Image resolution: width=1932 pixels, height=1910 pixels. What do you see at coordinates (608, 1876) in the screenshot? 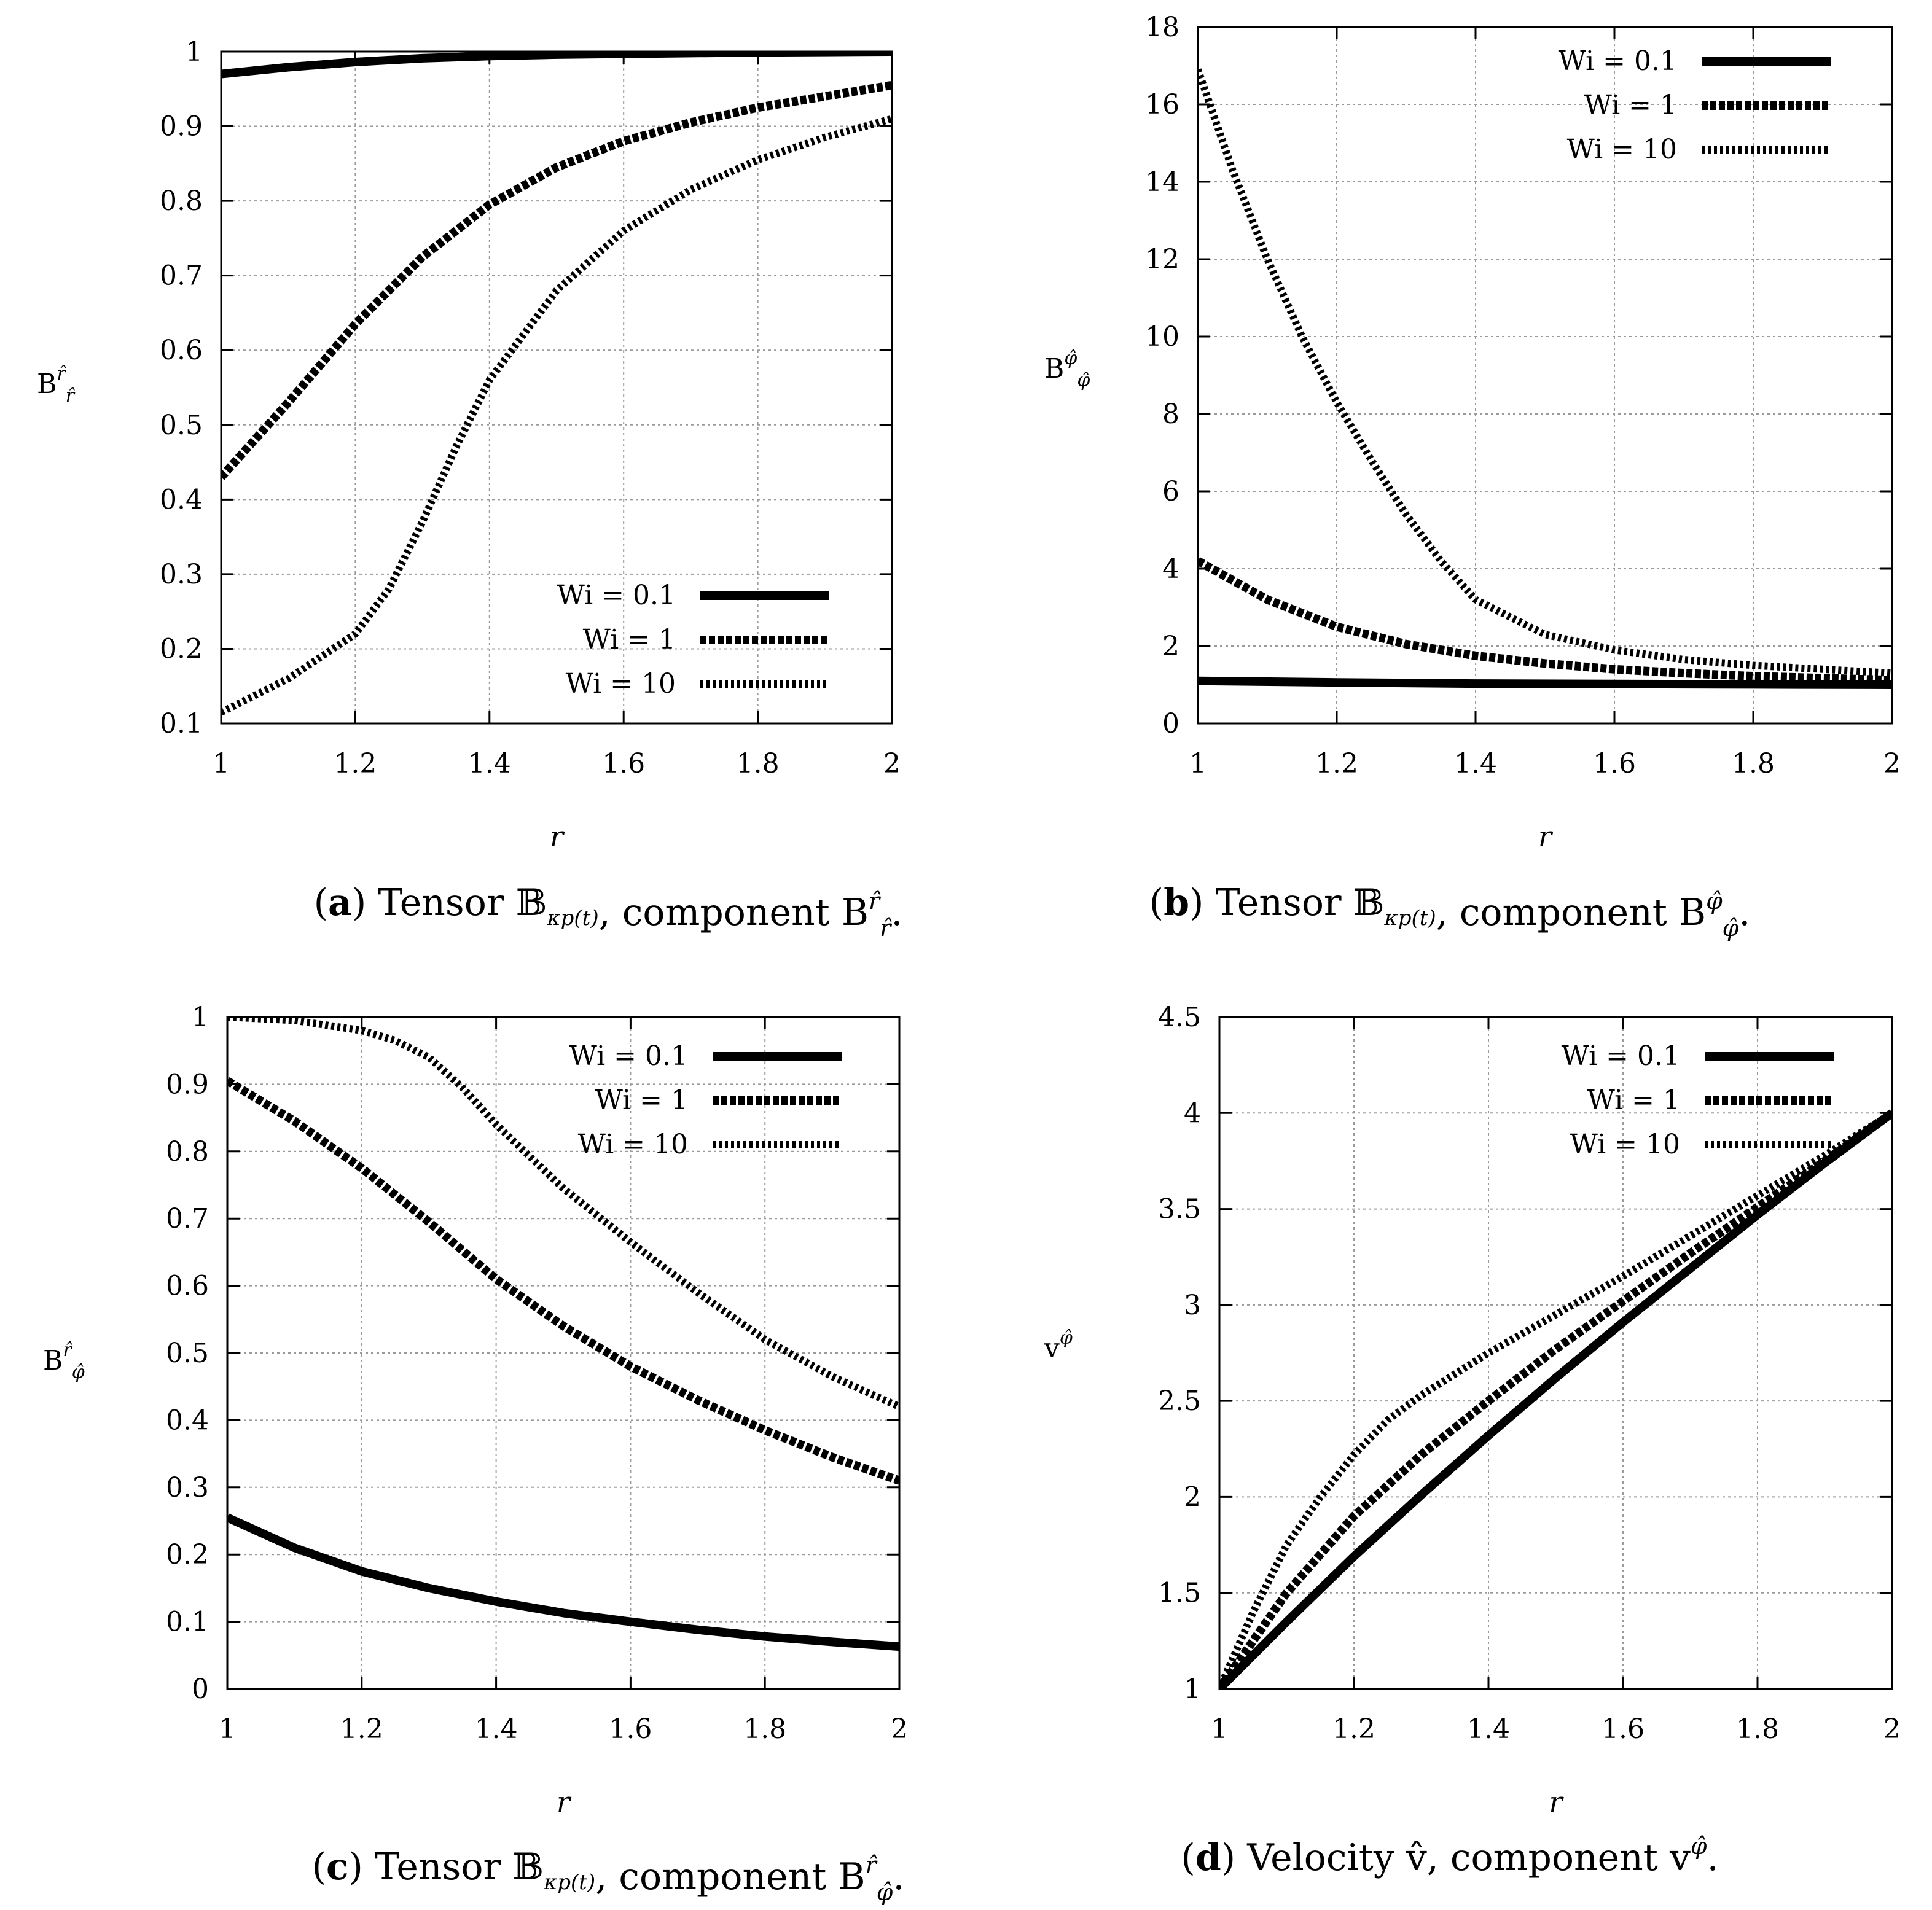
I see `caption-c: (c) Tensor 𝔹κp(t), component Br̂φ̂.` at bounding box center [608, 1876].